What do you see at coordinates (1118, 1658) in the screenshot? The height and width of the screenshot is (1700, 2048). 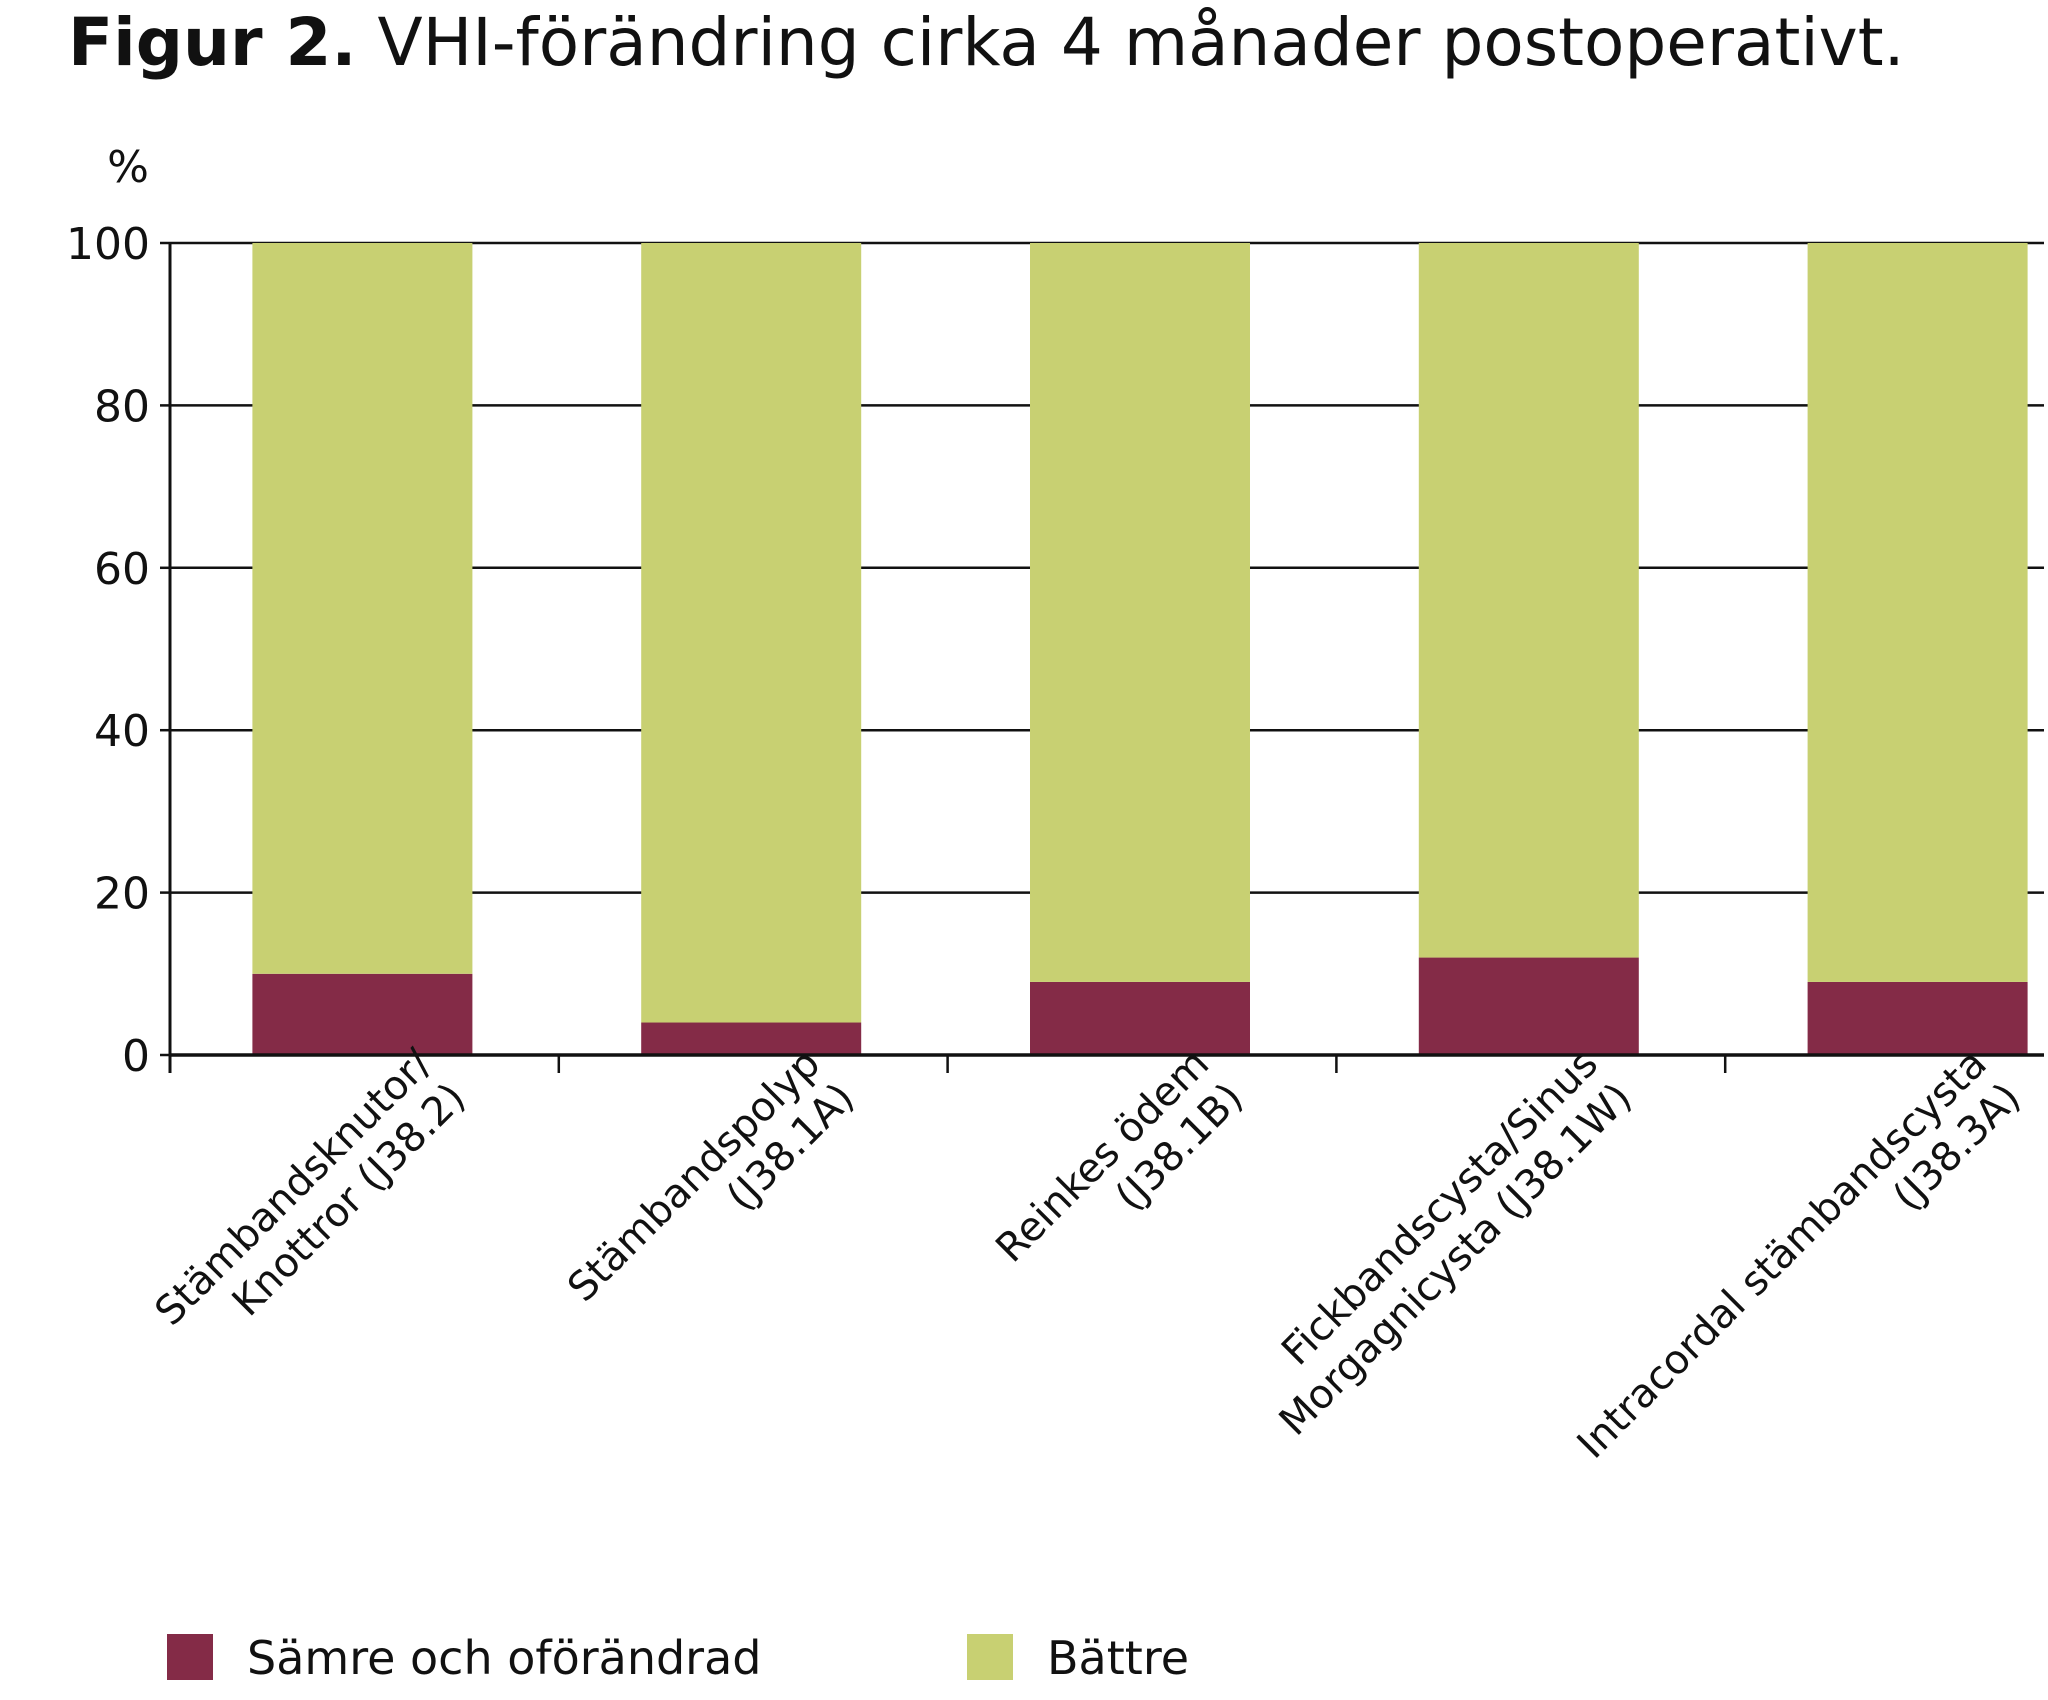 I see `legend-label: Bättre` at bounding box center [1118, 1658].